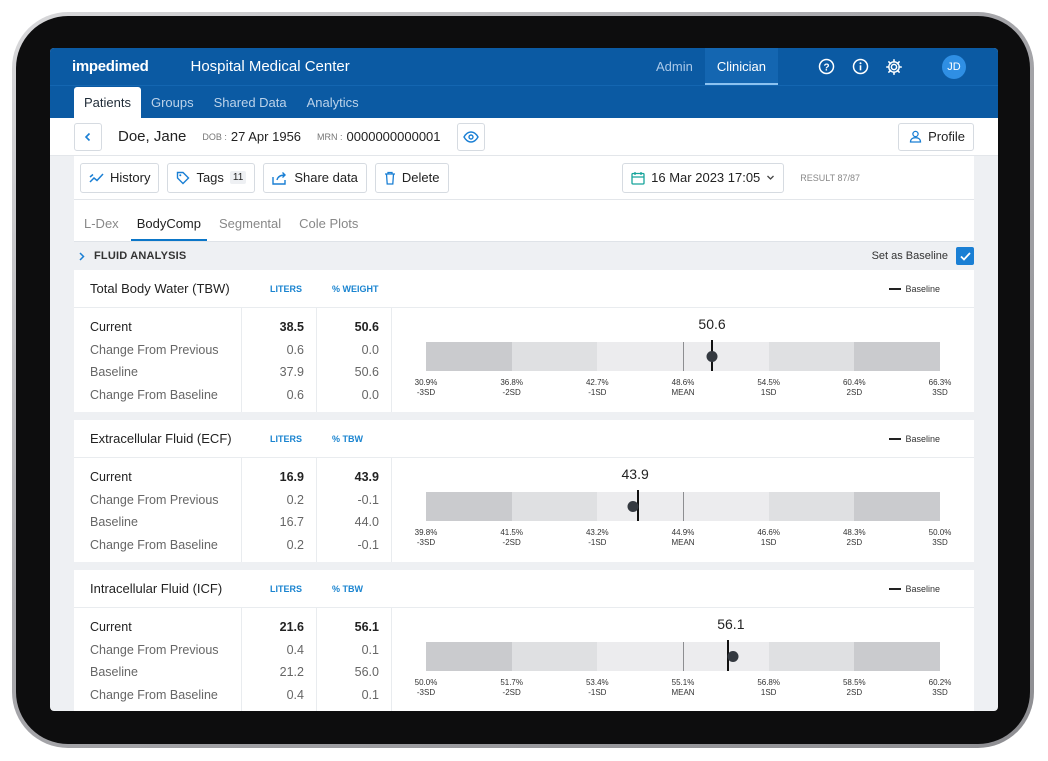 Image resolution: width=1048 pixels, height=761 pixels. I want to click on tick-percent: 30.9%, so click(426, 382).